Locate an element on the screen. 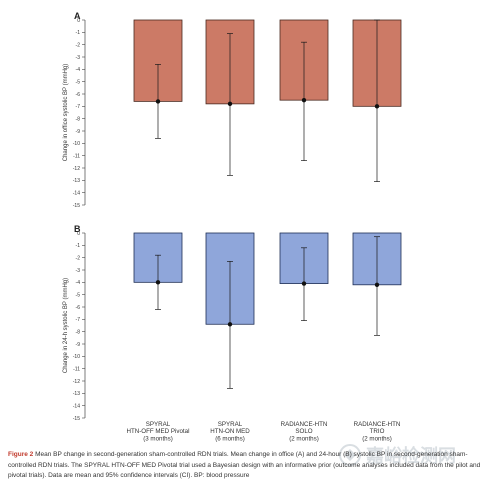 Image resolution: width=500 pixels, height=491 pixels. category-label-line: (3 months) is located at coordinates (158, 438).